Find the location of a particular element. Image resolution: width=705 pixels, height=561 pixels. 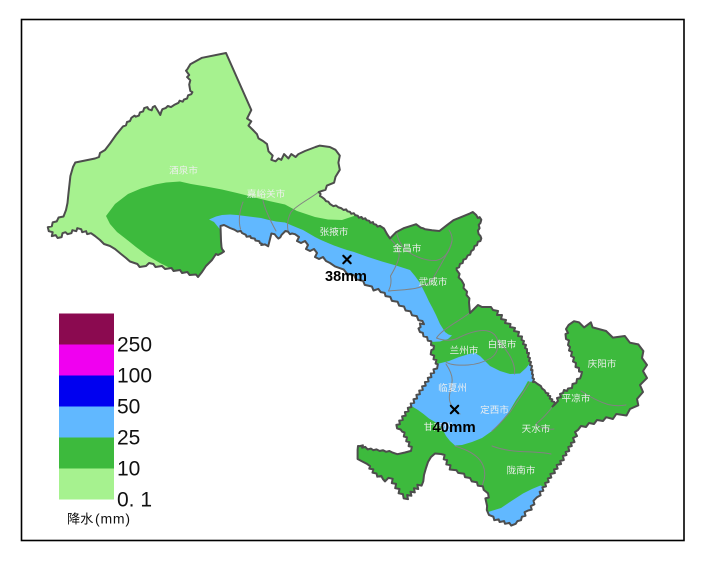

svg-text: 25 is located at coordinates (128, 438).